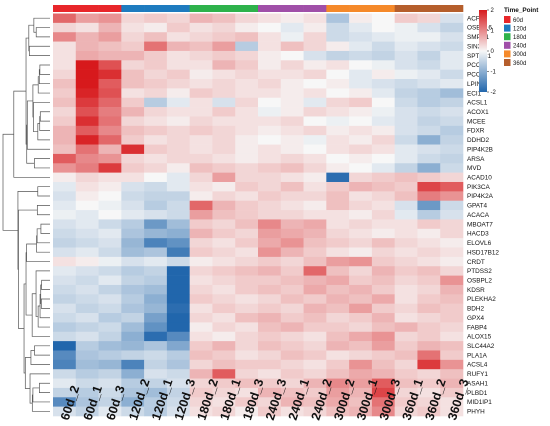 This screenshot has height=426, width=550. What do you see at coordinates (507, 37) in the screenshot?
I see `legend-swatch-180d` at bounding box center [507, 37].